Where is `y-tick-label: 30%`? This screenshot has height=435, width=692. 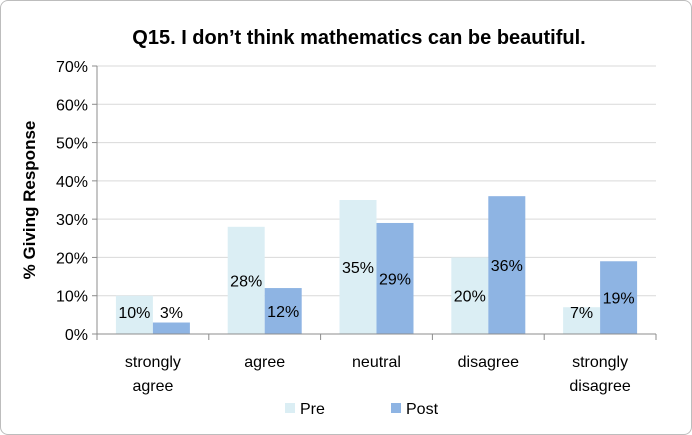
y-tick-label: 30% is located at coordinates (72, 220).